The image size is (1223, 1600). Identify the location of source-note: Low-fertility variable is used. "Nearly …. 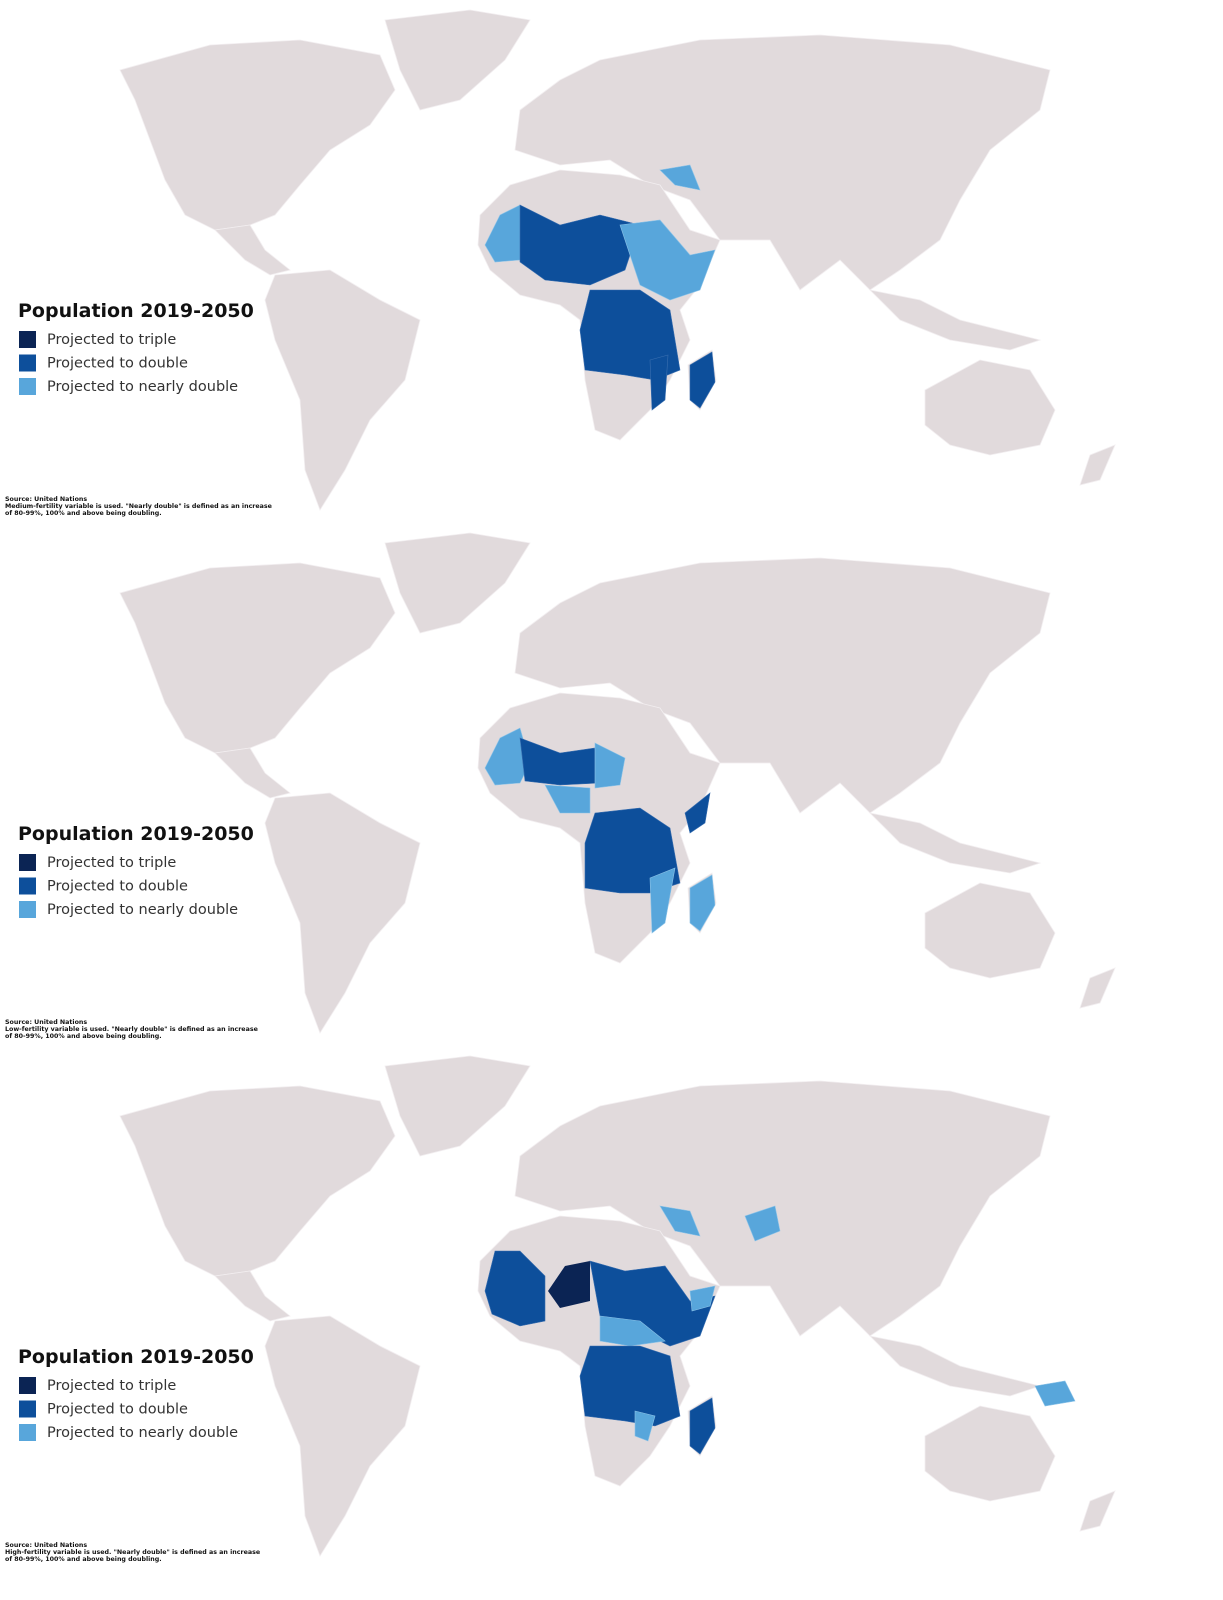
(131, 1029).